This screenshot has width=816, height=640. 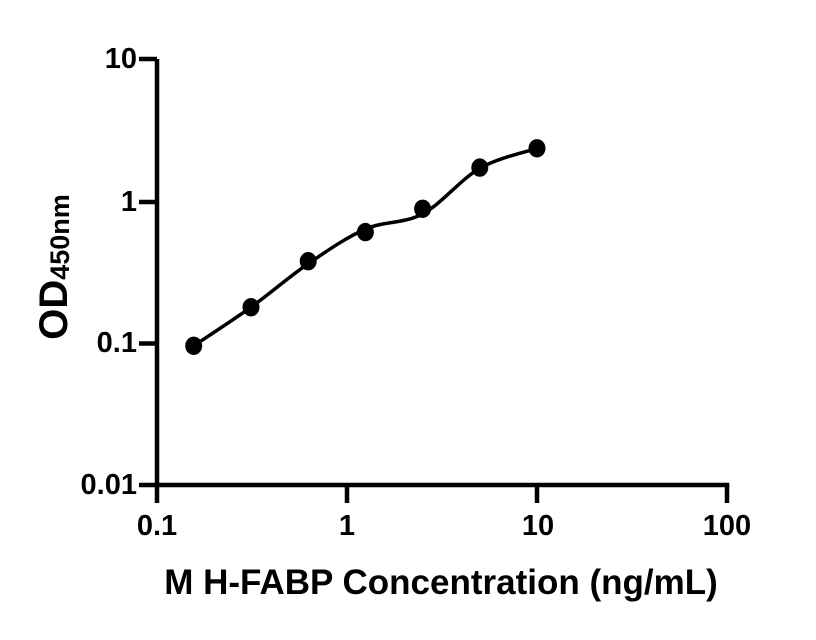 What do you see at coordinates (157, 526) in the screenshot?
I see `x-tick-label-0.1: 0.1` at bounding box center [157, 526].